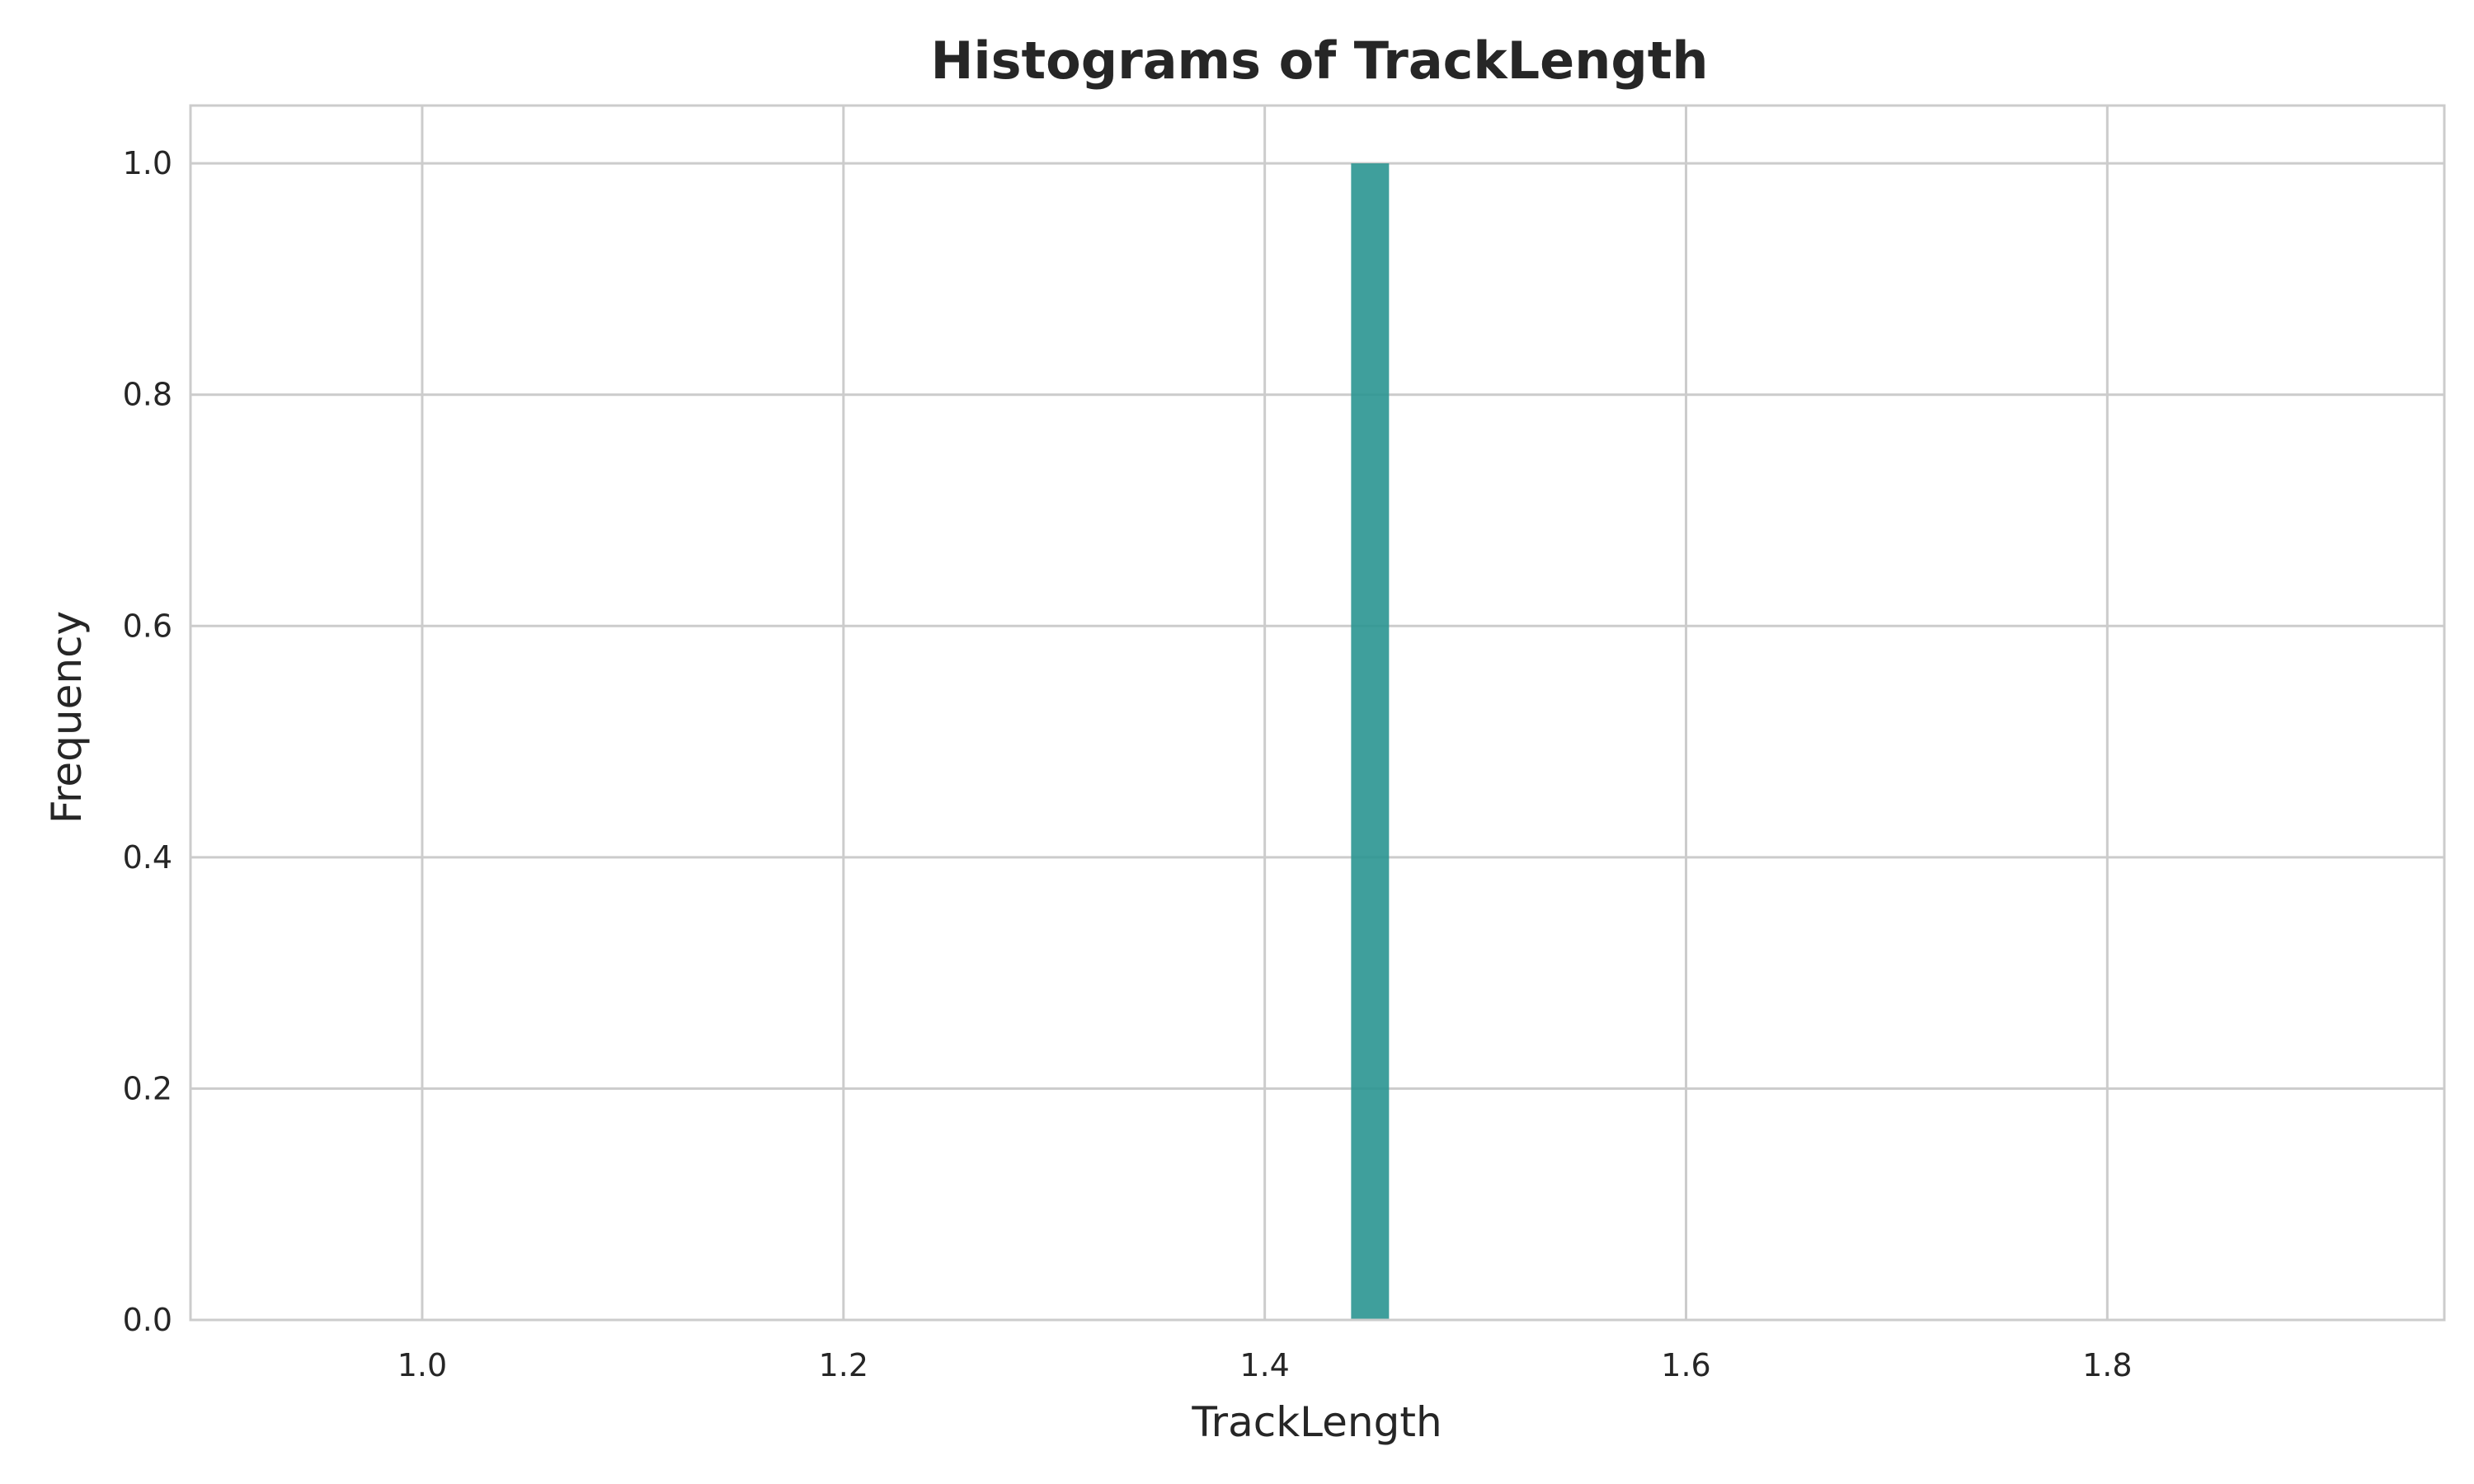 This screenshot has width=2474, height=1484. What do you see at coordinates (147, 395) in the screenshot?
I see `y-tick-label: 0.8` at bounding box center [147, 395].